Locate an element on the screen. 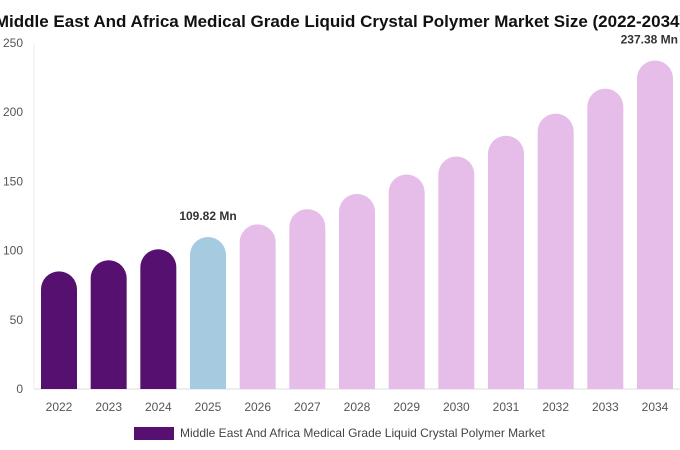  x-tick-label: 2027 is located at coordinates (307, 407).